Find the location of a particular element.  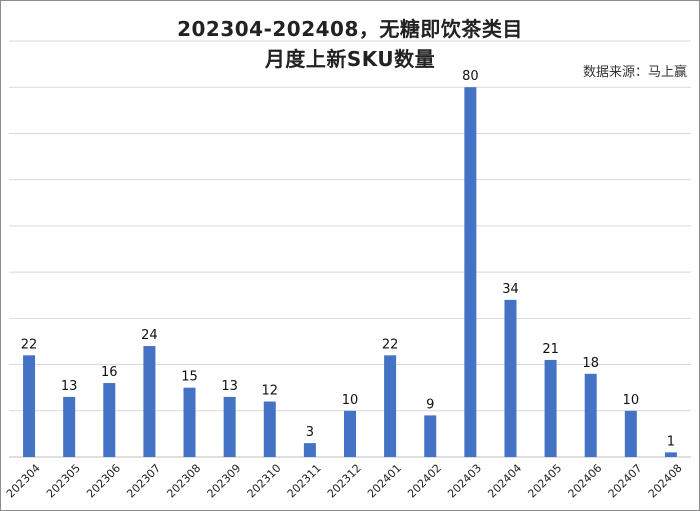

x-tick-202311: 202311 is located at coordinates (304, 481).